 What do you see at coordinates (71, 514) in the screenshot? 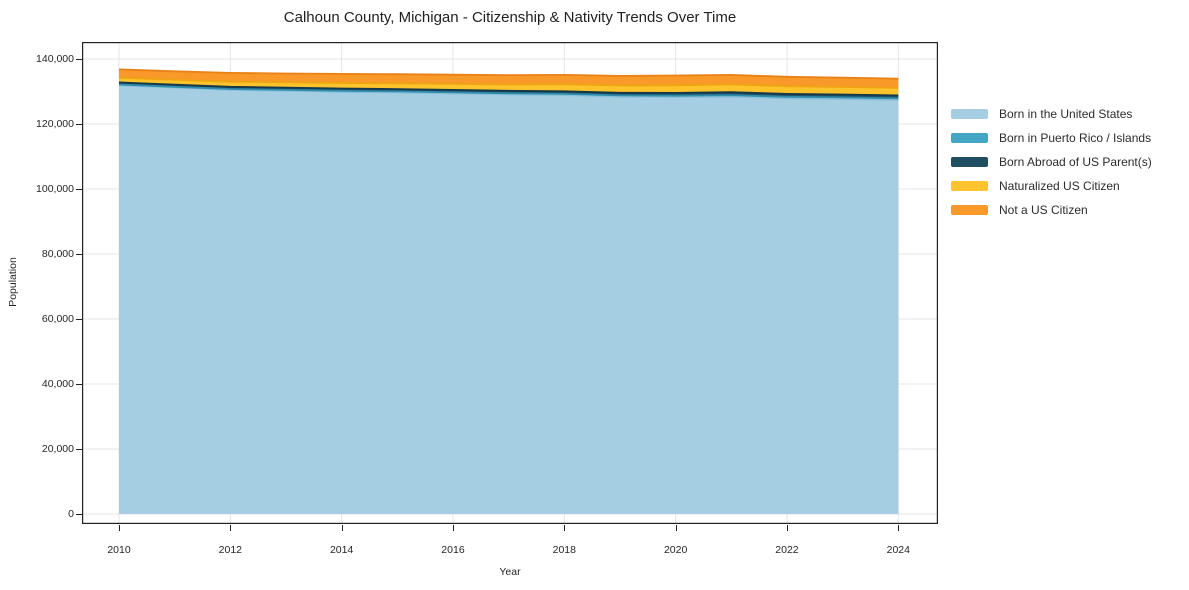
I see `y-tick-label: 0` at bounding box center [71, 514].